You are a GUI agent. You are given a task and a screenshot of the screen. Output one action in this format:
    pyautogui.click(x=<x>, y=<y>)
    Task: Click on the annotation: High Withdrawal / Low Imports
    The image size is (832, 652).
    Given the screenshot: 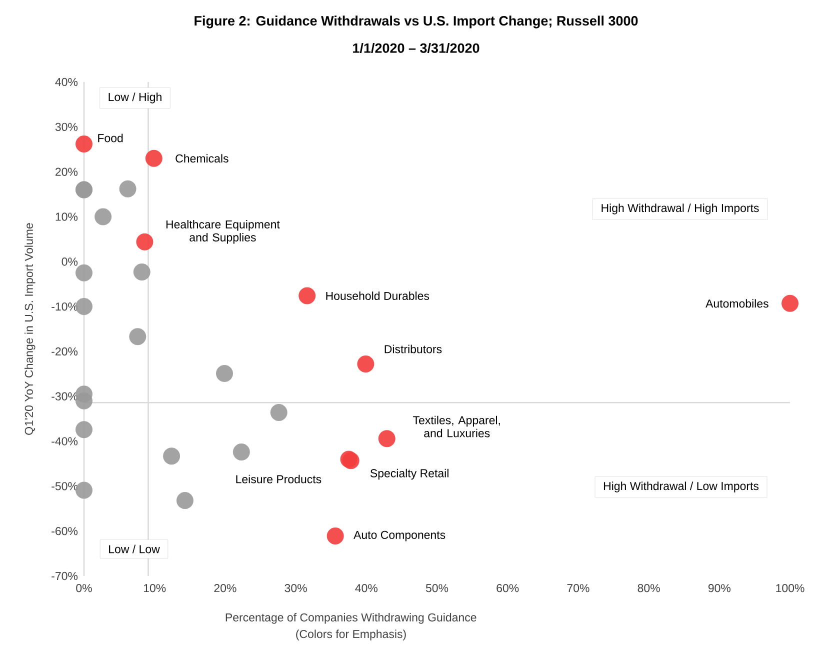 What is the action you would take?
    pyautogui.click(x=681, y=487)
    